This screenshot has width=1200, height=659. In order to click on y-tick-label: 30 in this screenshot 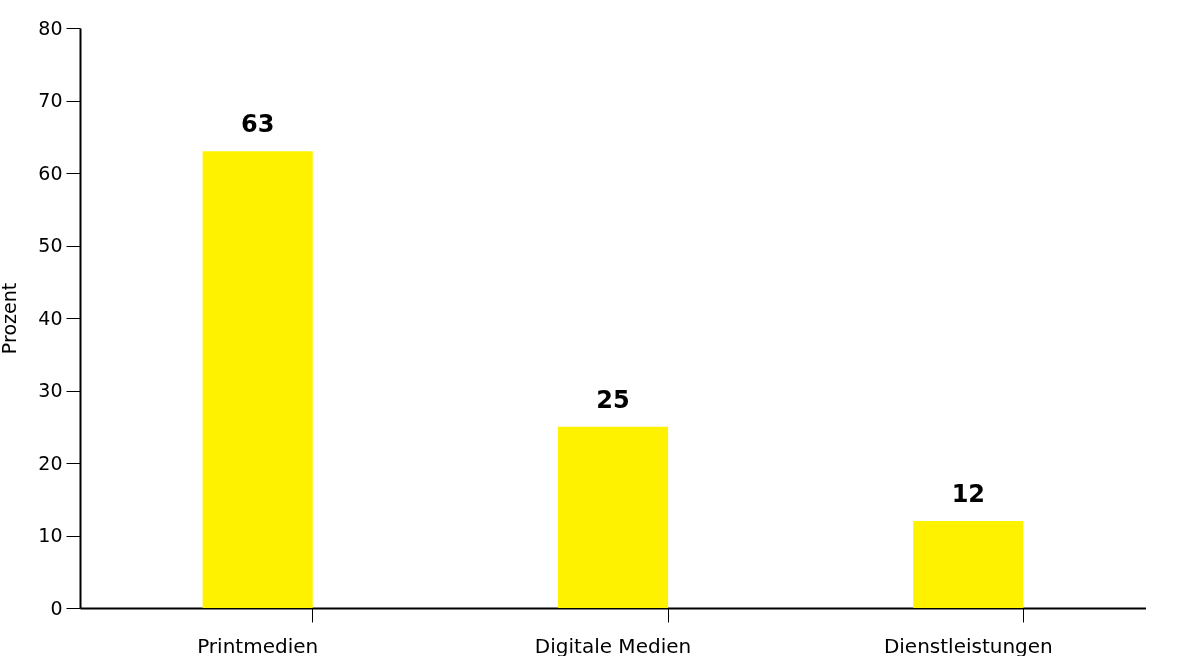, I will do `click(50, 390)`.